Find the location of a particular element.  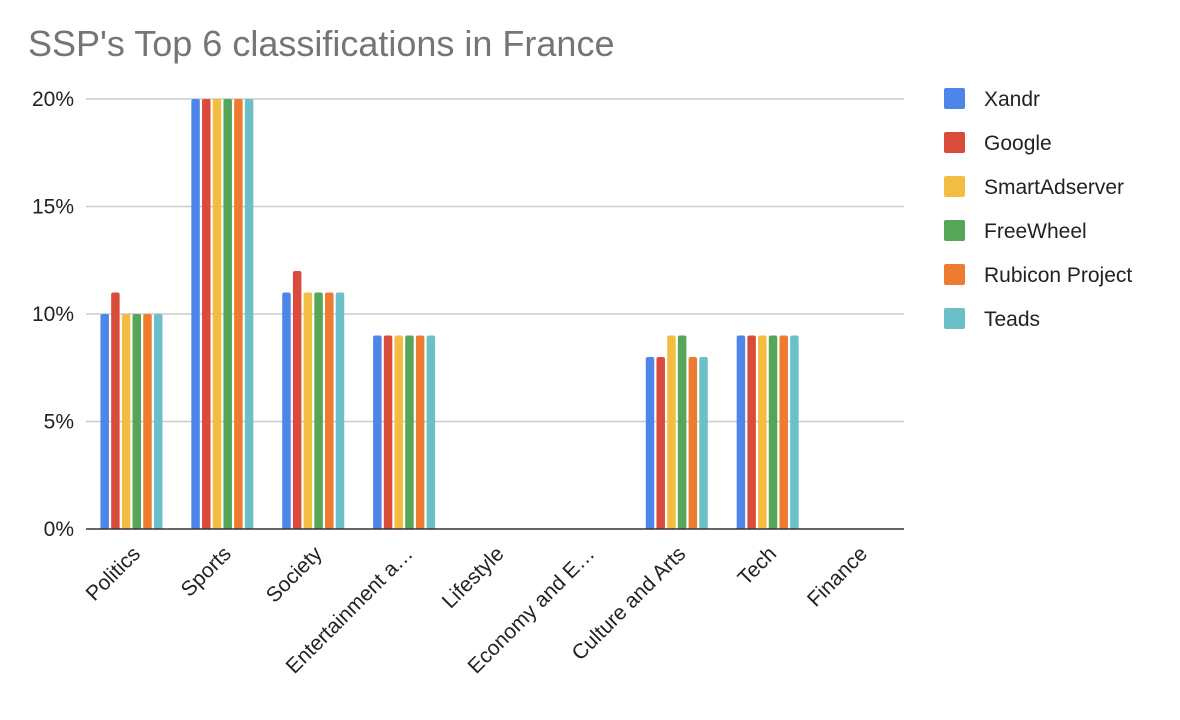

y-tick-label: 20% is located at coordinates (53, 99).